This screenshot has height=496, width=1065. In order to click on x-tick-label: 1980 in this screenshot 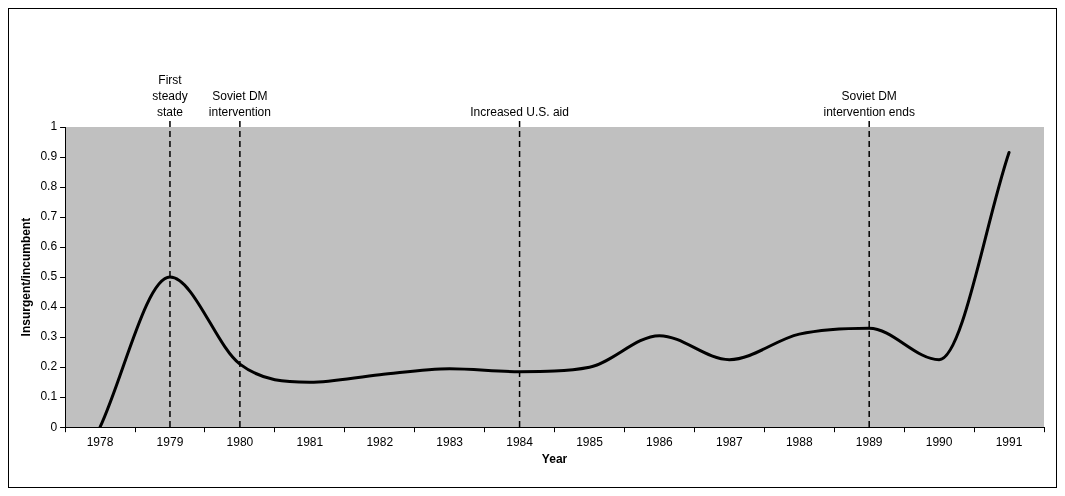, I will do `click(240, 441)`.